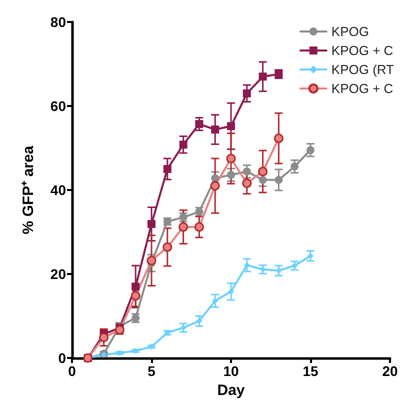 The image size is (401, 407). What do you see at coordinates (62, 358) in the screenshot?
I see `y-tick-label: 0` at bounding box center [62, 358].